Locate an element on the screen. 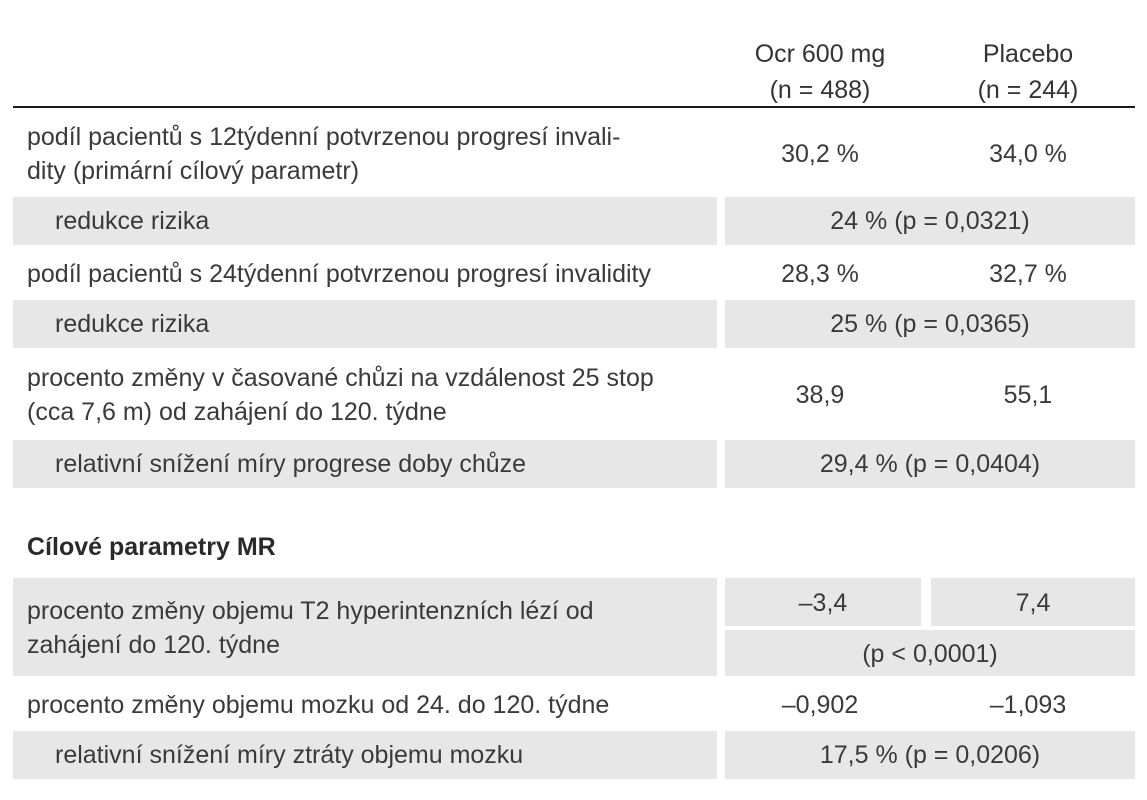 Image resolution: width=1147 pixels, height=800 pixels. brain-volume-loss-reduction-value: 17,5 % (p = 0,0206) is located at coordinates (930, 755).